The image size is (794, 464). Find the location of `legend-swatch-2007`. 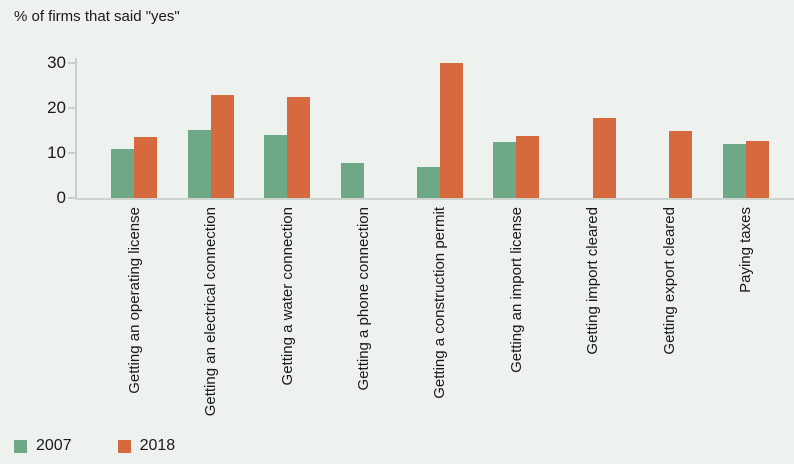

legend-swatch-2007 is located at coordinates (20, 446).